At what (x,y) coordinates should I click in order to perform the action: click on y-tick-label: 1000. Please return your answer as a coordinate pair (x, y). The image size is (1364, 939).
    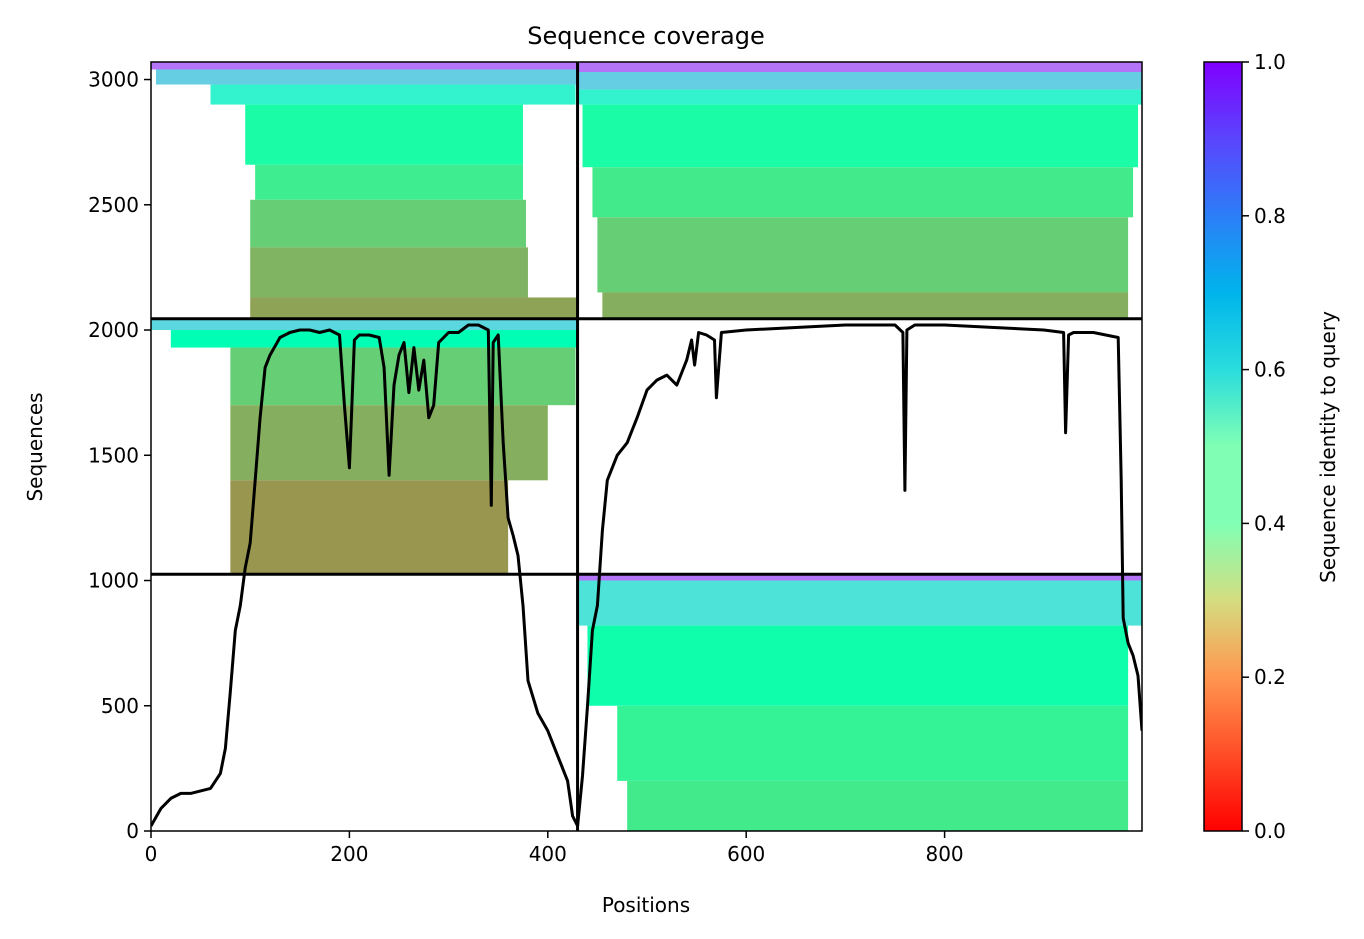
    Looking at the image, I should click on (113, 581).